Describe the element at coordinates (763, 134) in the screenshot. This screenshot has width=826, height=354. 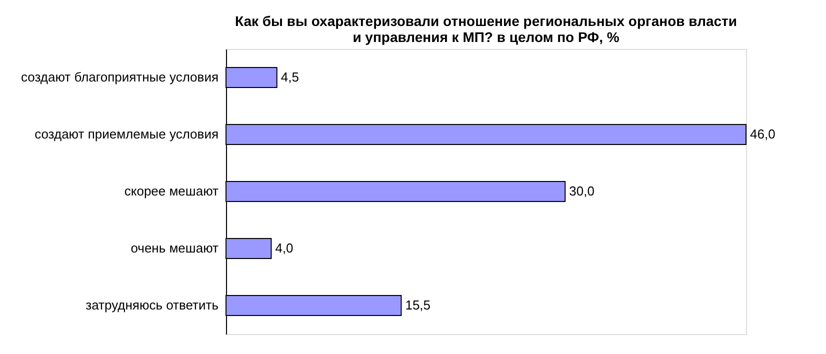
I see `data-label: 46,0` at that location.